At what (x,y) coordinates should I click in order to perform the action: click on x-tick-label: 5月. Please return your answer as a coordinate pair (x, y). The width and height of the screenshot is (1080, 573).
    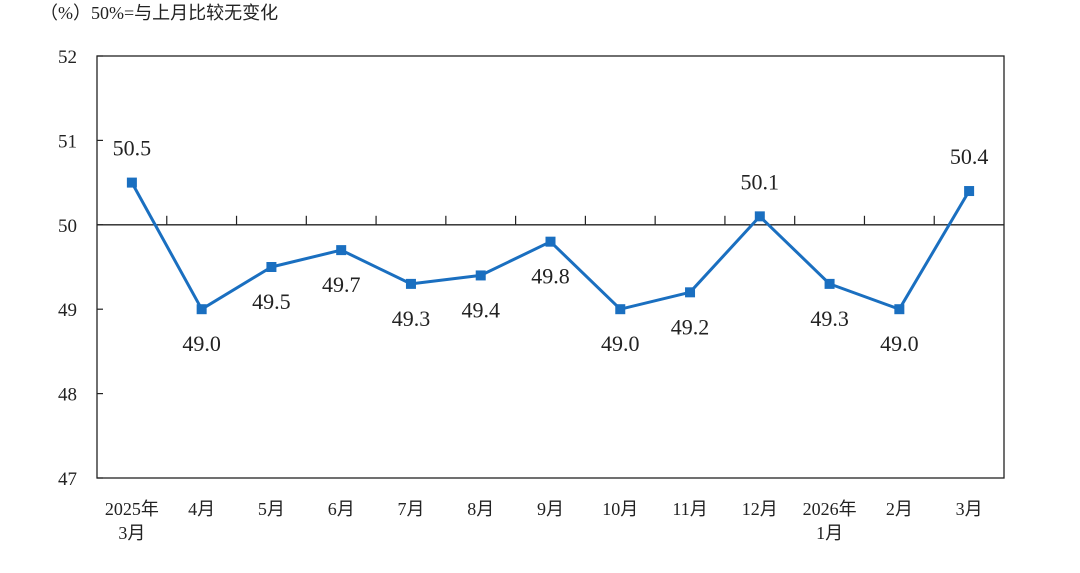
    Looking at the image, I should click on (271, 509).